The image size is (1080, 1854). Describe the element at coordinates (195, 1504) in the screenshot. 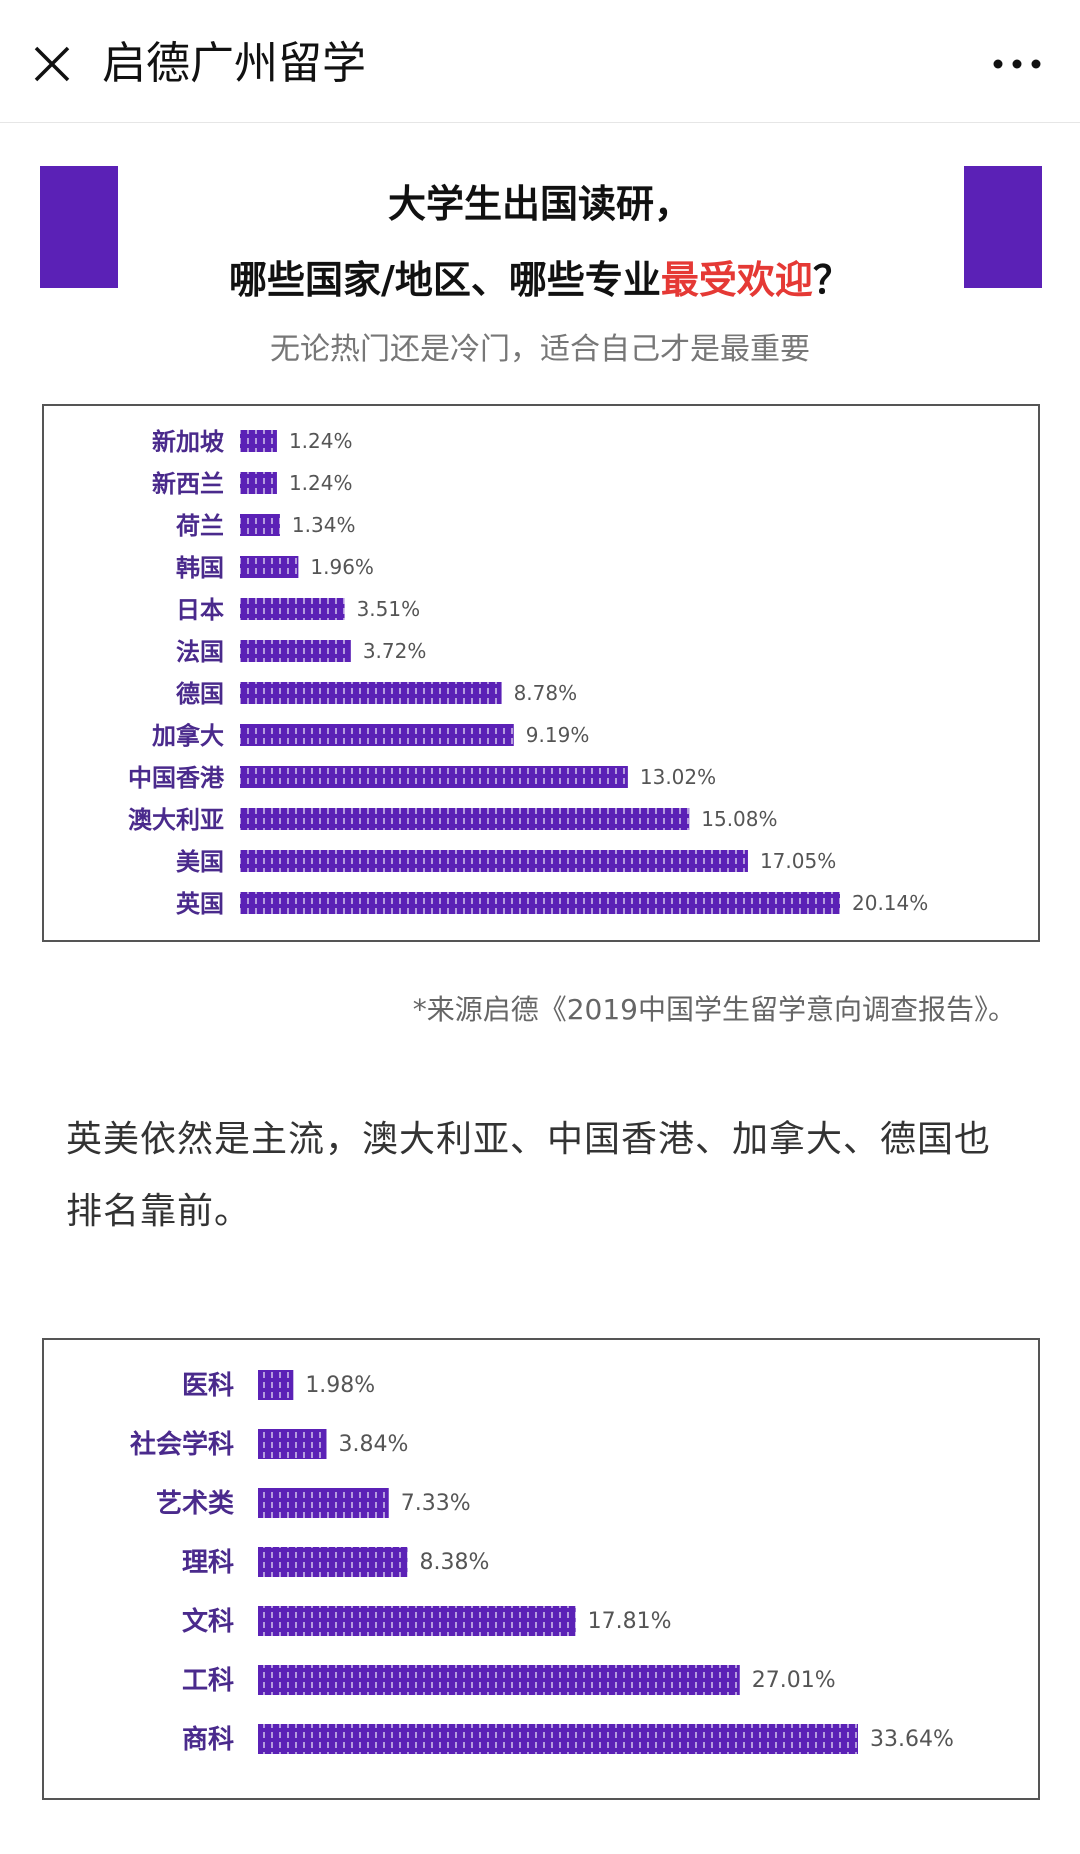

I see `category-label: 艺术类` at that location.